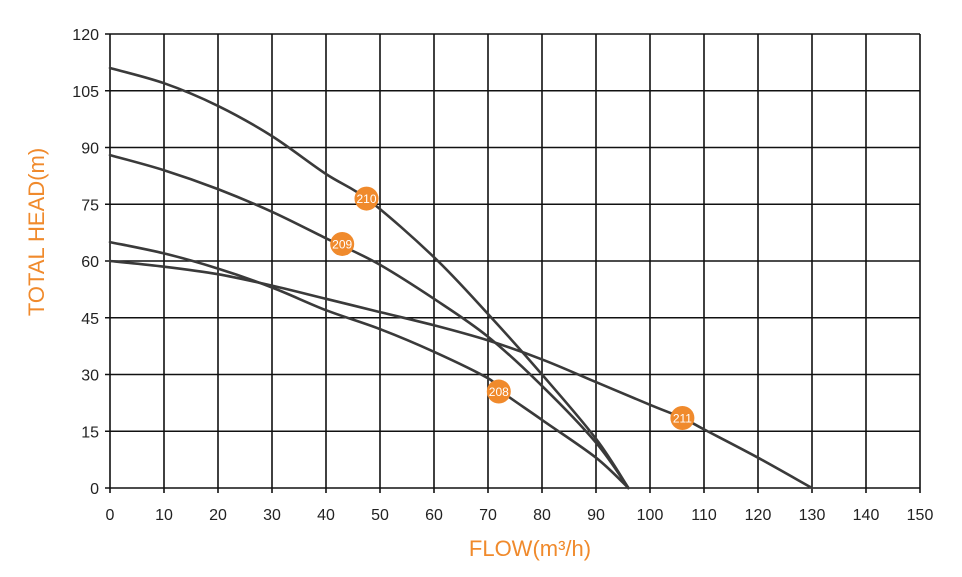 Image resolution: width=962 pixels, height=577 pixels. I want to click on x-tick-label: 110, so click(704, 515).